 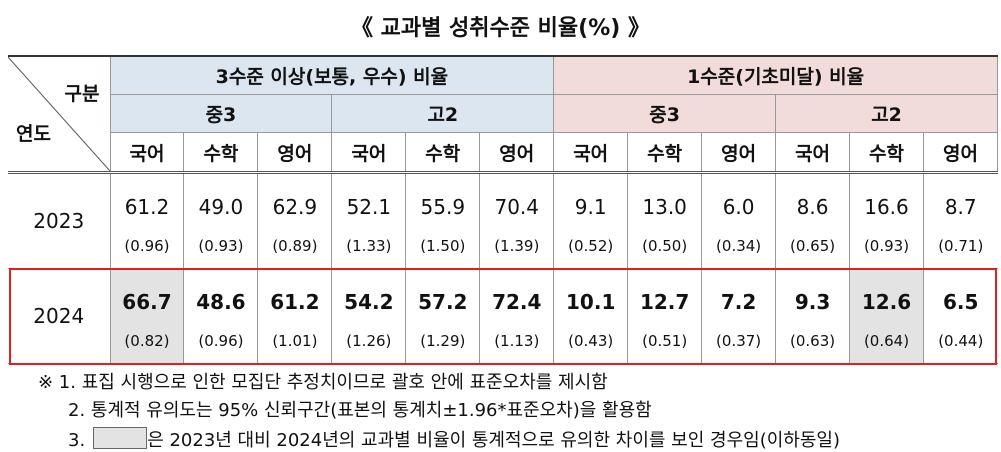 I want to click on value-cell: 57.2, so click(x=443, y=293).